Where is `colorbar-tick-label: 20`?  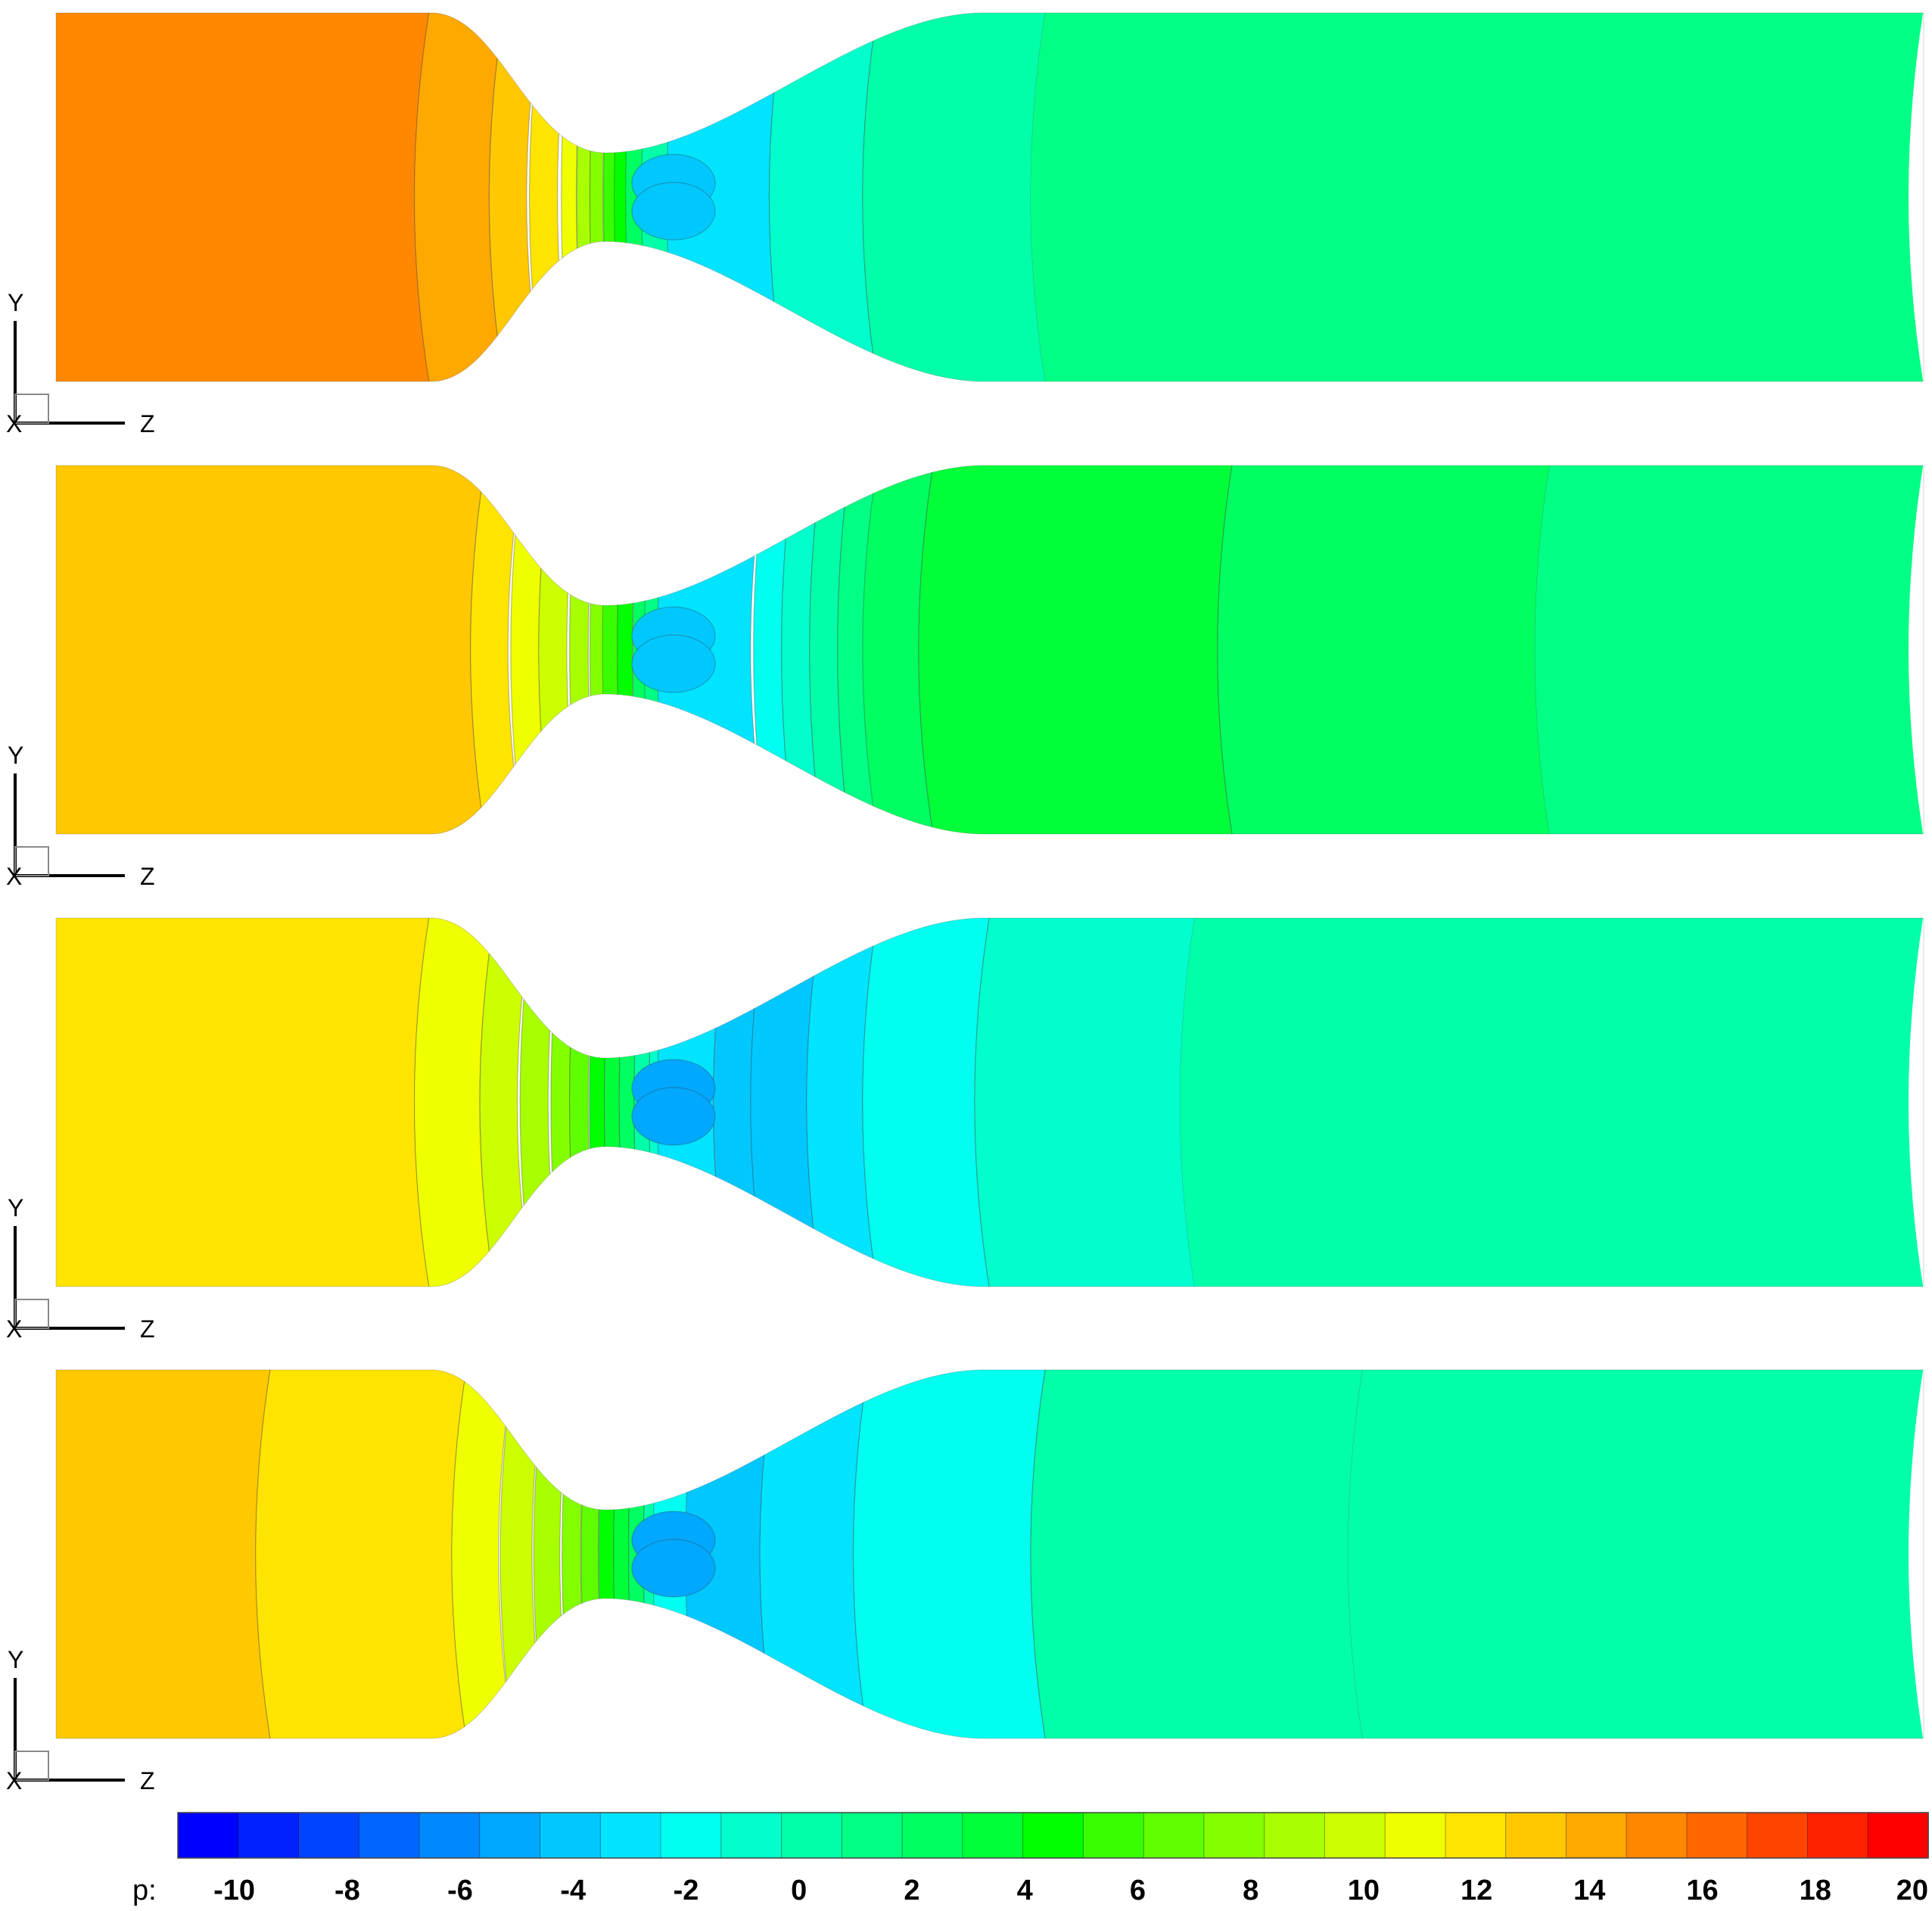 colorbar-tick-label: 20 is located at coordinates (1912, 1891).